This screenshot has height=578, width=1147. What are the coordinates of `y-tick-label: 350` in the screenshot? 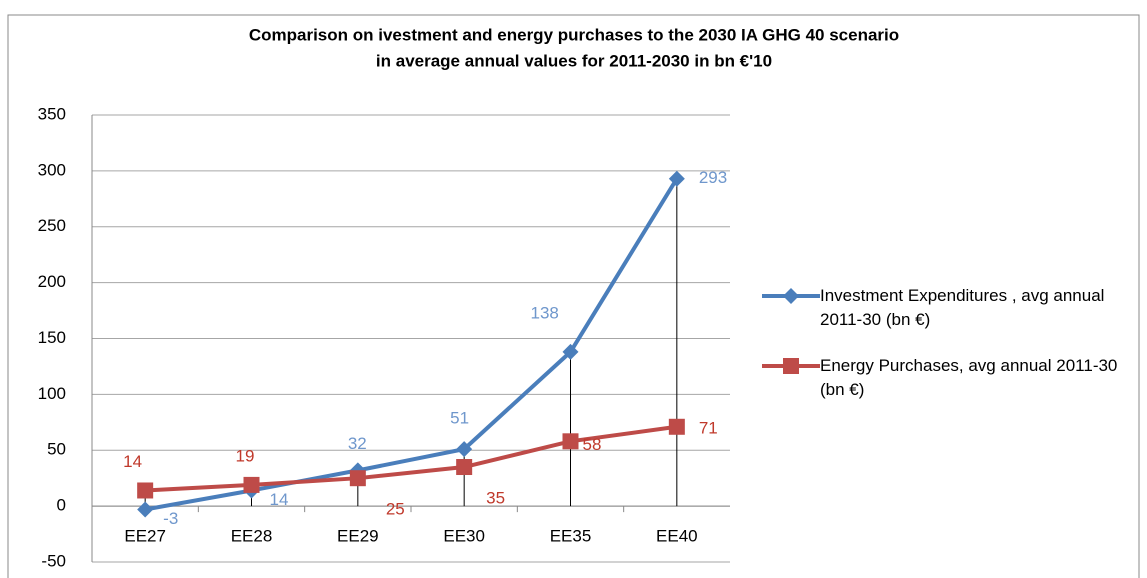 It's located at (52, 113).